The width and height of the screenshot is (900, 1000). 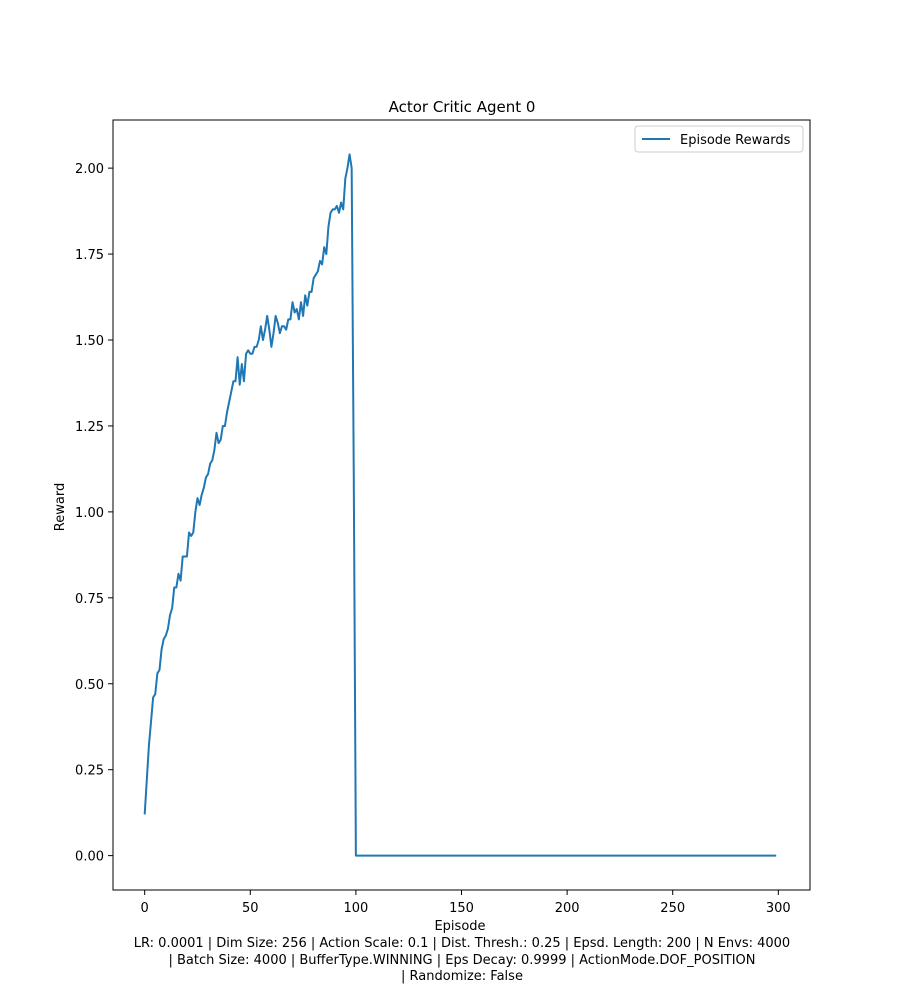 I want to click on x-tick-label: 150, so click(x=461, y=908).